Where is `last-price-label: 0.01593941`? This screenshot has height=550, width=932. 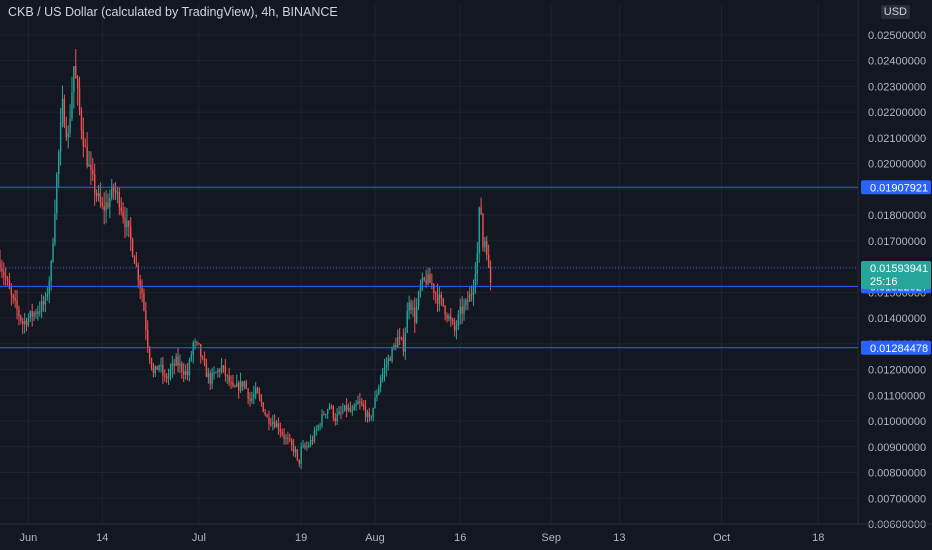
last-price-label: 0.01593941 is located at coordinates (899, 269).